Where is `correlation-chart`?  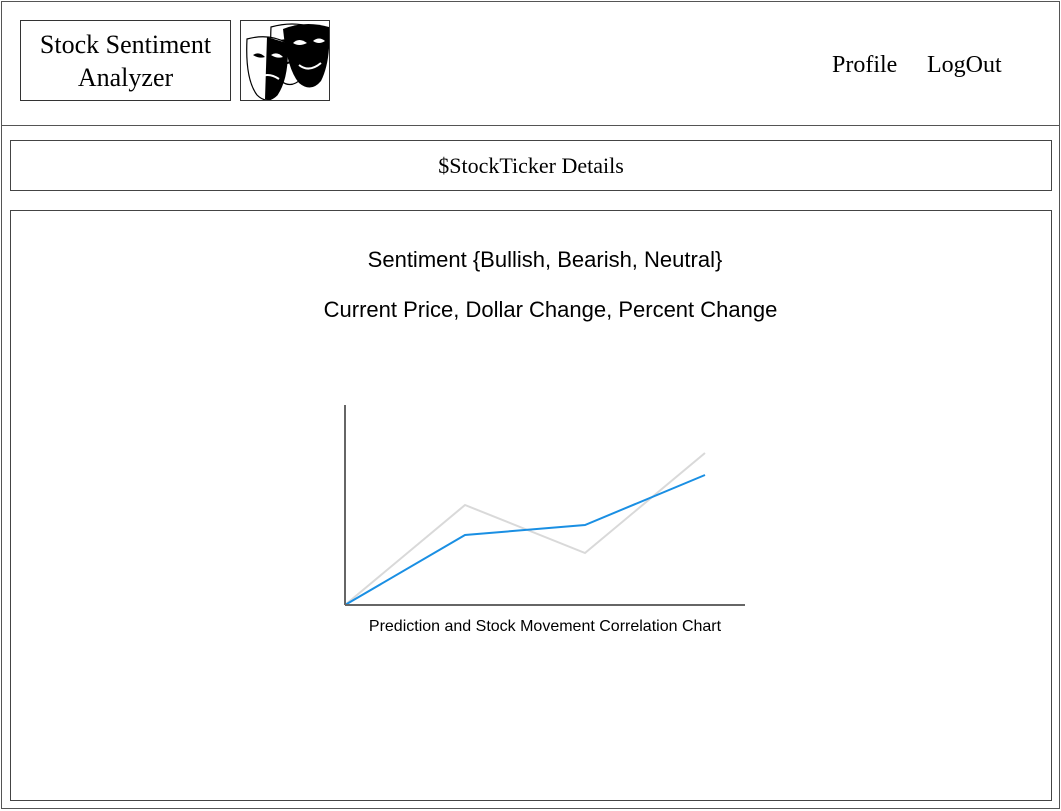 correlation-chart is located at coordinates (544, 505).